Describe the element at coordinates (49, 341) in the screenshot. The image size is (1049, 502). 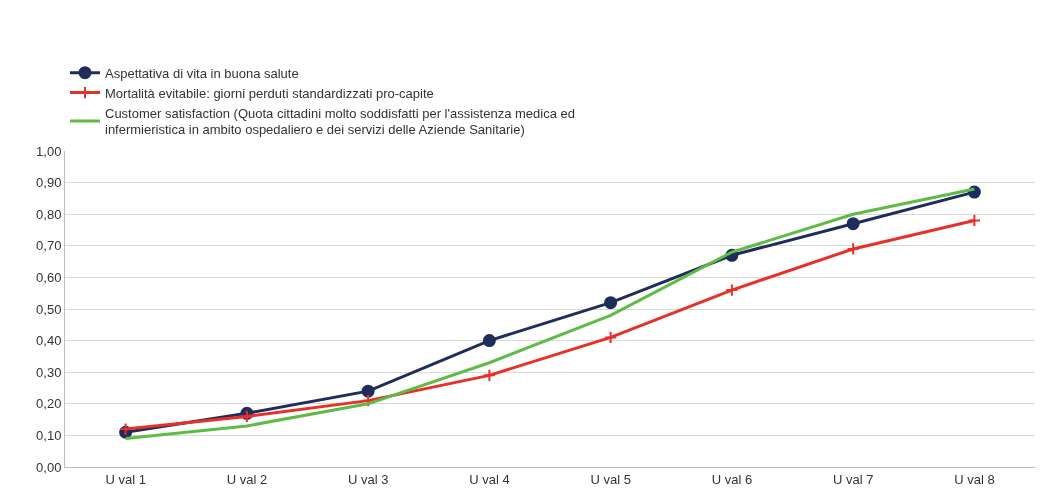
I see `y-tick-label: 0,40` at that location.